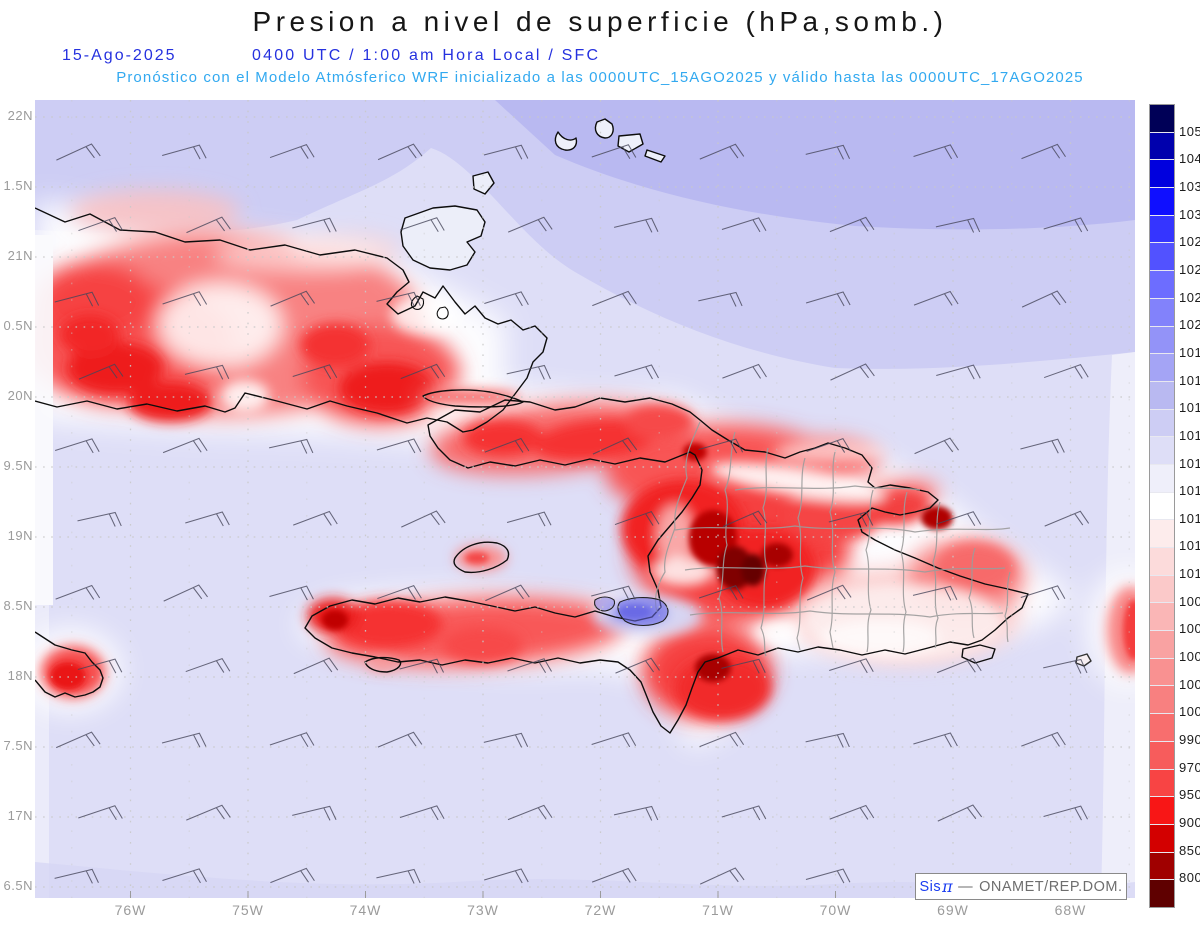 This screenshot has height=927, width=1200. I want to click on tortue-island, so click(473, 398).